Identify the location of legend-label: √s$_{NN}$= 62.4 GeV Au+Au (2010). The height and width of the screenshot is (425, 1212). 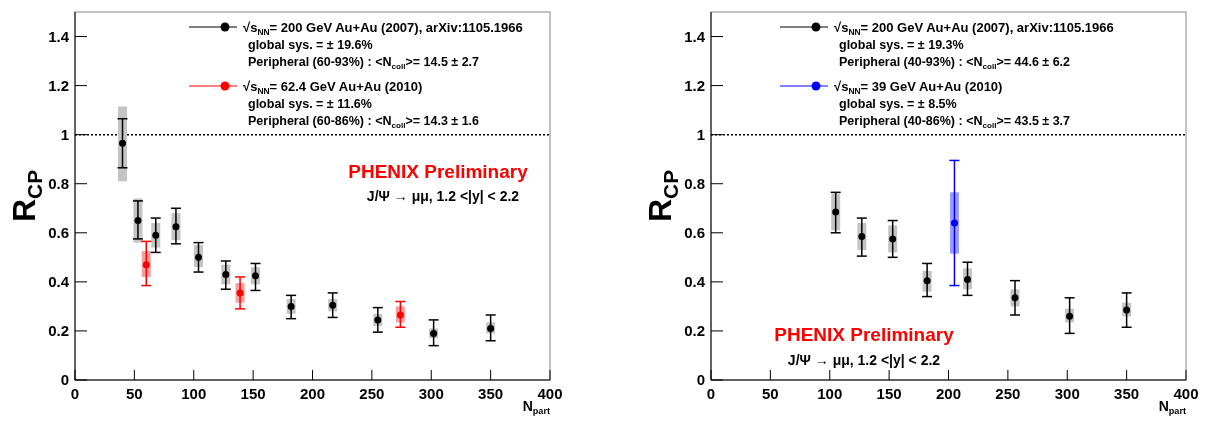
(333, 87).